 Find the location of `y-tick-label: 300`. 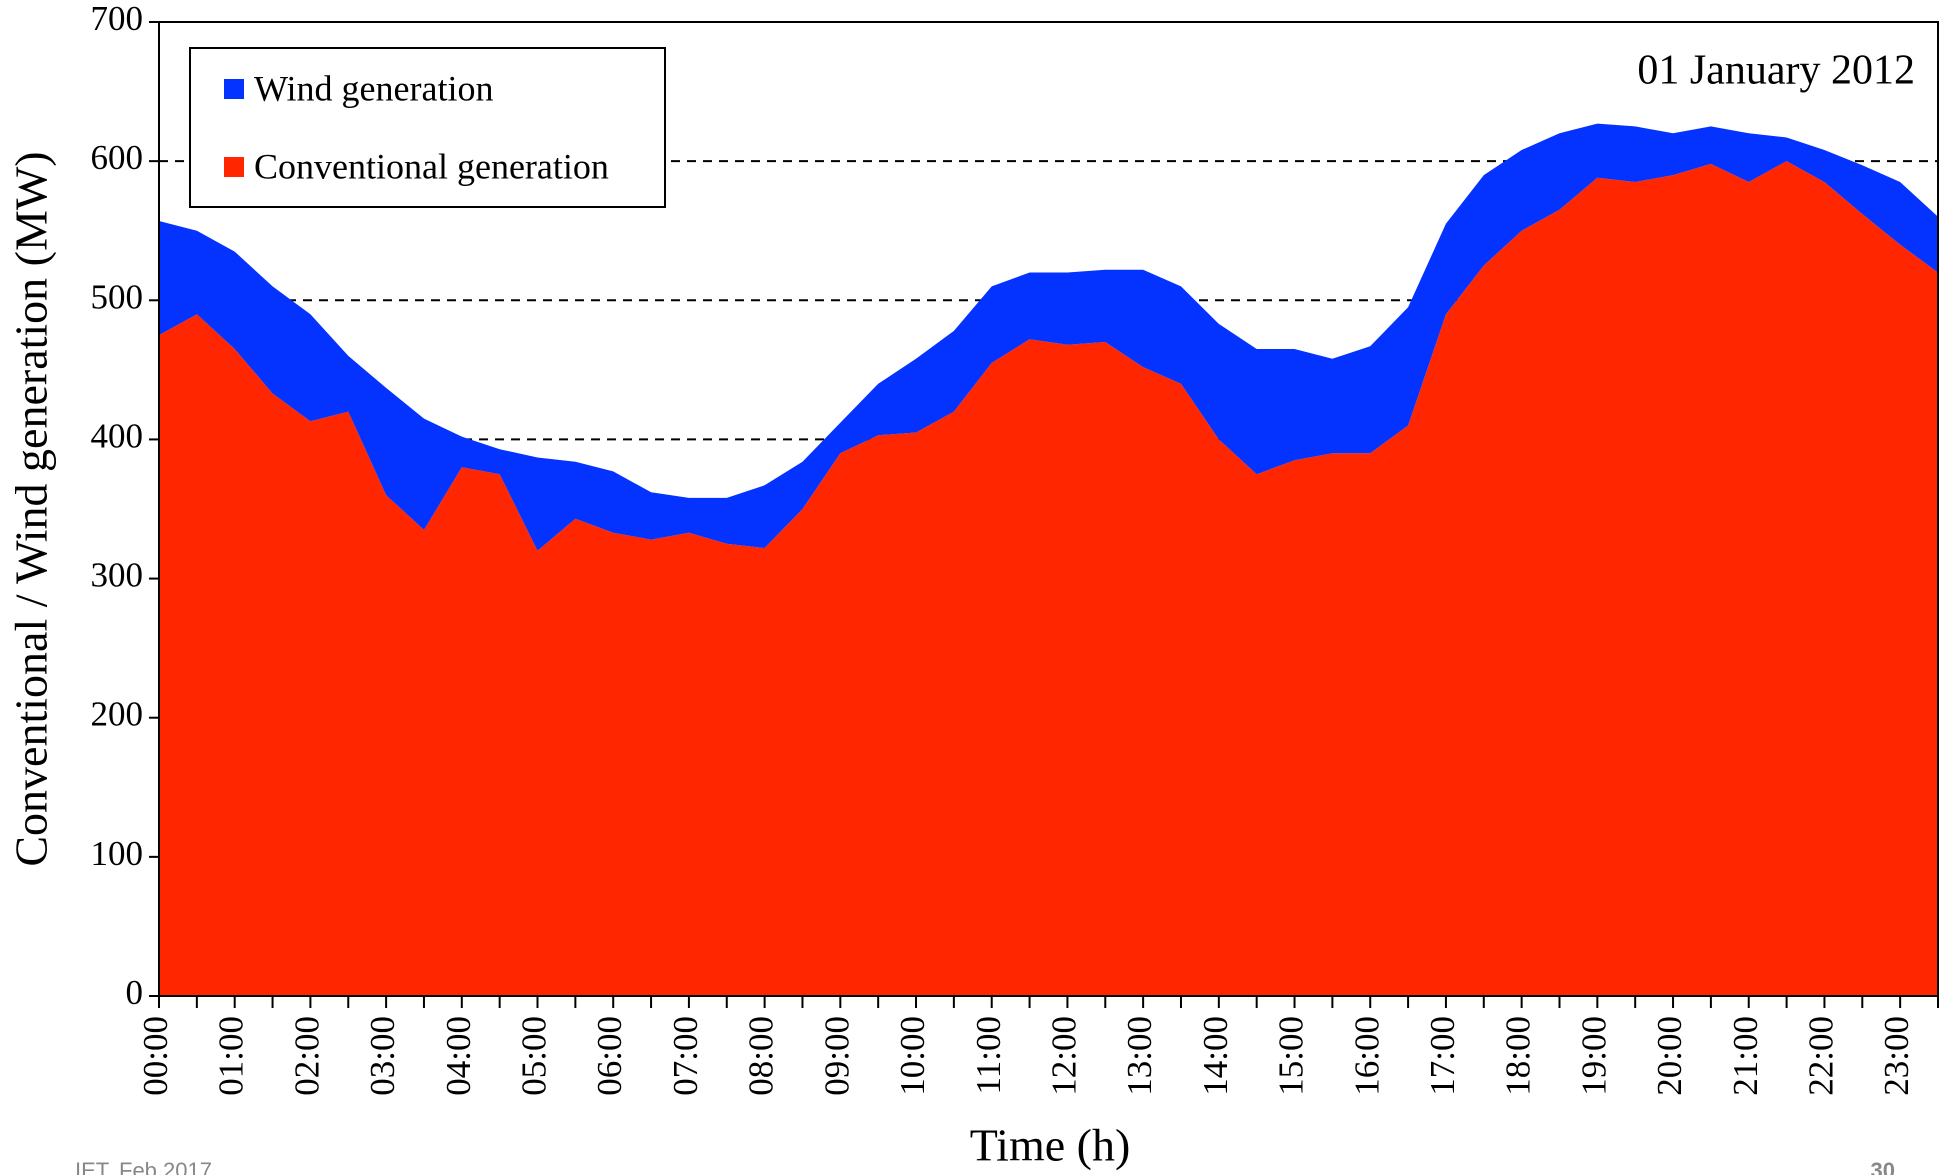

y-tick-label: 300 is located at coordinates (117, 575).